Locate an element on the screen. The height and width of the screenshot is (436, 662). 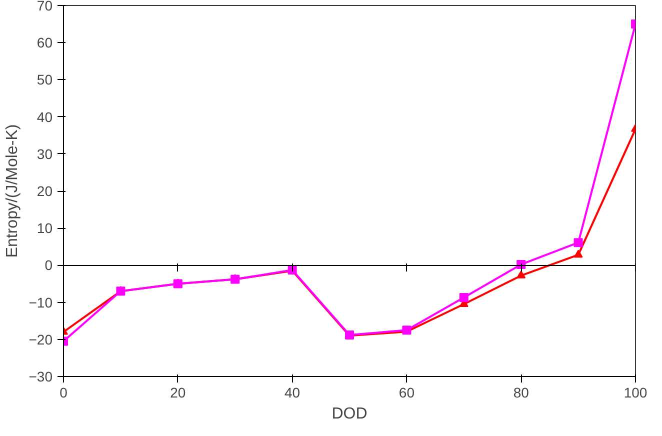
y-tick-label: 40 is located at coordinates (44, 116).